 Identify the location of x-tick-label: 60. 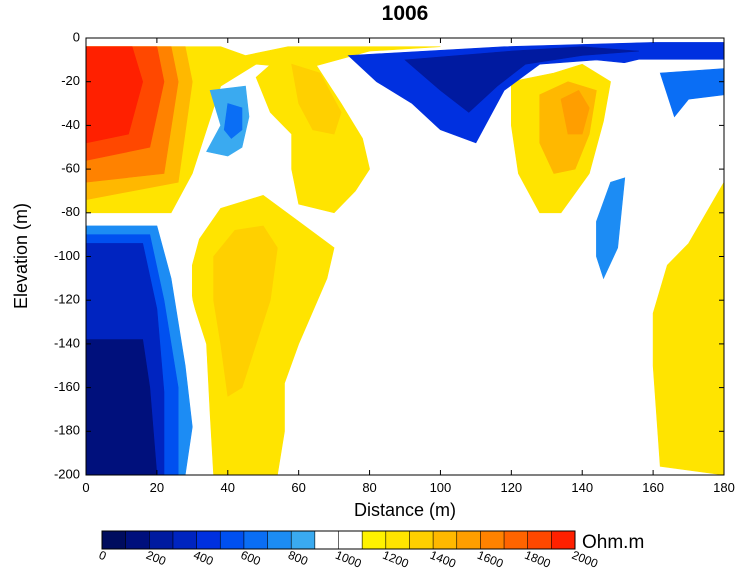
(298, 487).